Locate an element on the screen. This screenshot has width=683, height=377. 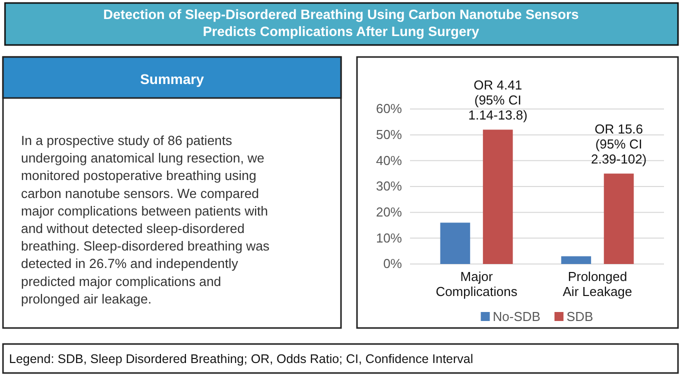
annotation: OR 15.6 (95% CI 2.39-102) is located at coordinates (618, 144).